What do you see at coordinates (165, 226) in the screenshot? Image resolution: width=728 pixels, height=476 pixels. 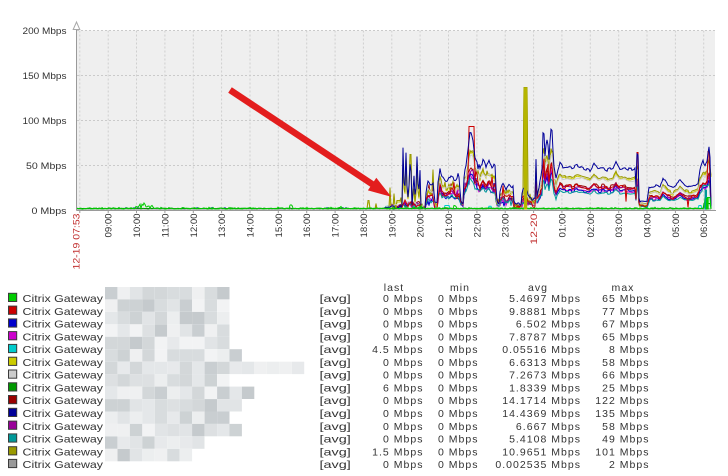 I see `svg-text: 11:00` at bounding box center [165, 226].